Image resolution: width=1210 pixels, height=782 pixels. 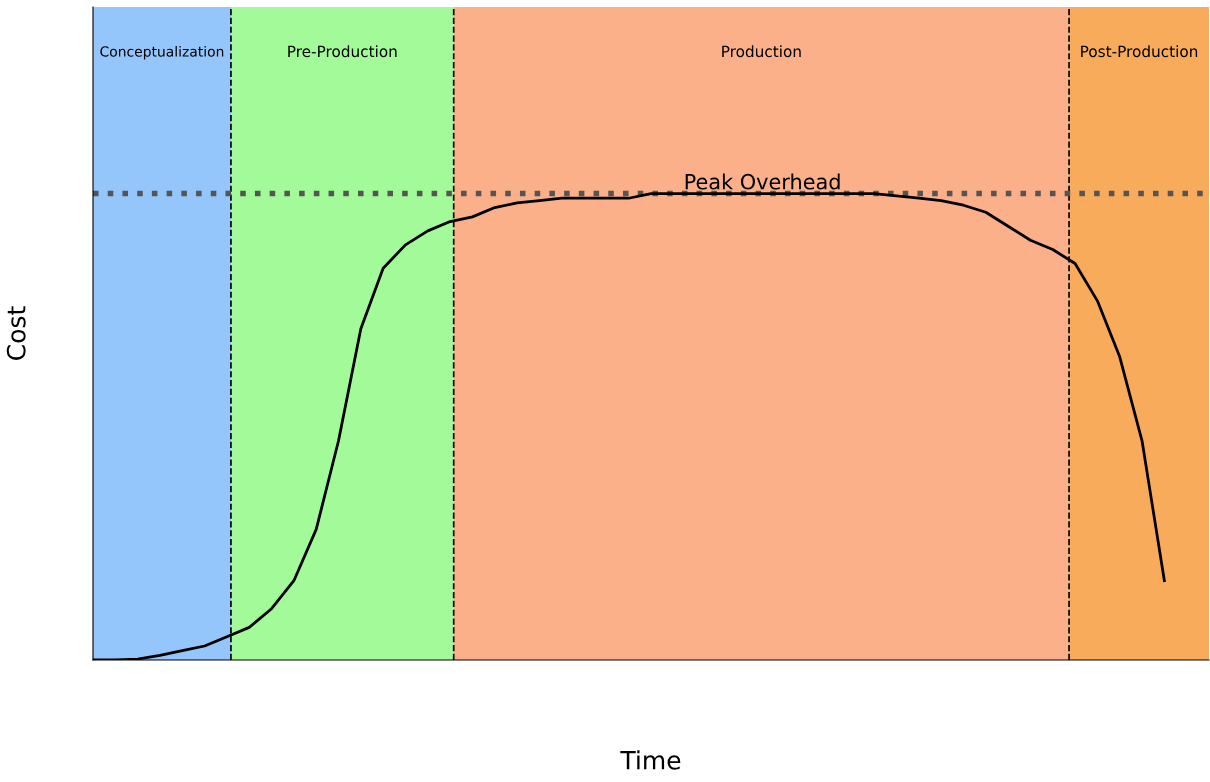 What do you see at coordinates (342, 51) in the screenshot?
I see `text: Pre-Production` at bounding box center [342, 51].